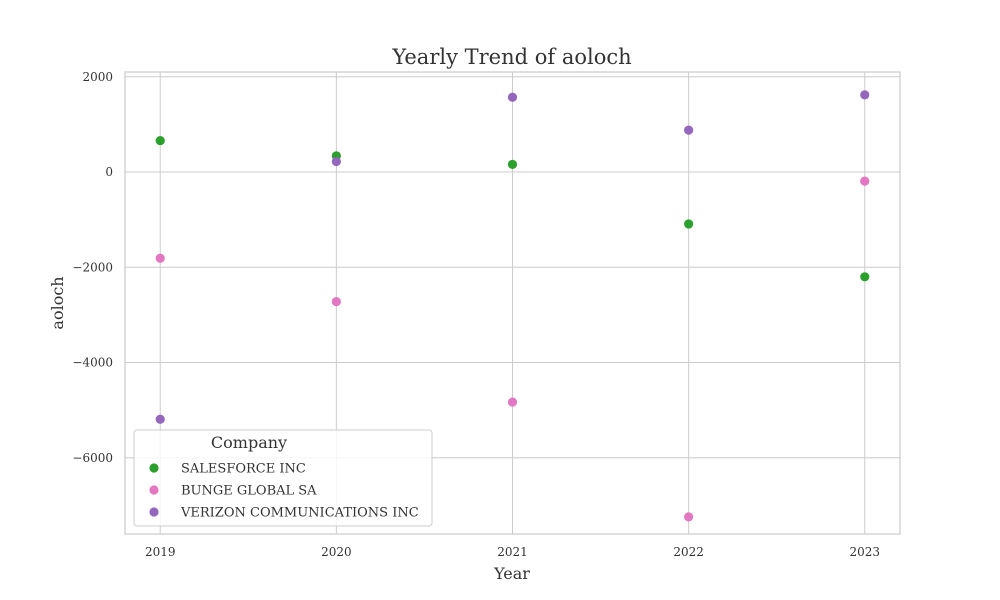  I want to click on y-tick-label: −4000, so click(92, 363).